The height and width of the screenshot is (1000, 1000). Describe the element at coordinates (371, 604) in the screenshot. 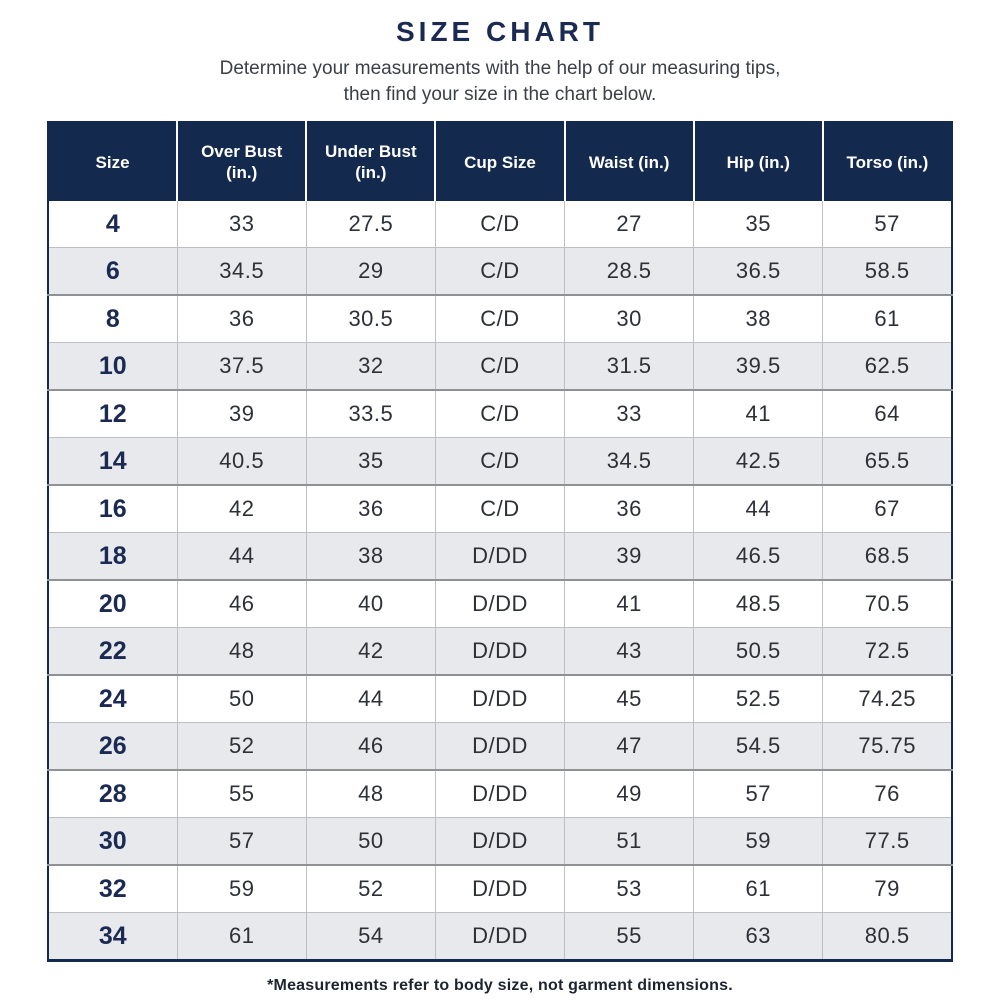

I see `data-cell: 40` at that location.